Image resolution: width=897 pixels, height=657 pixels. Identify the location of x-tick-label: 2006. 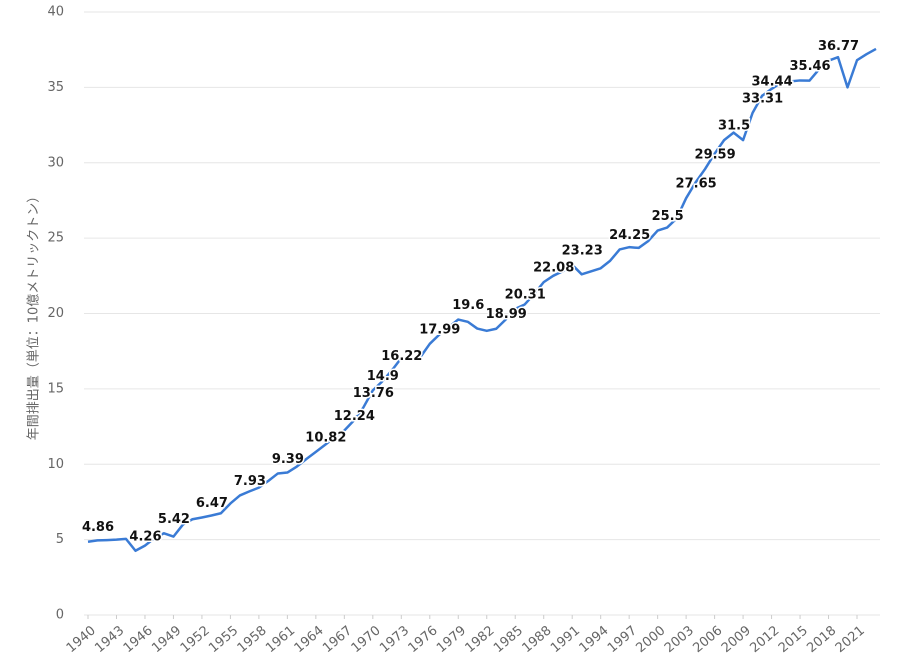
(707, 639).